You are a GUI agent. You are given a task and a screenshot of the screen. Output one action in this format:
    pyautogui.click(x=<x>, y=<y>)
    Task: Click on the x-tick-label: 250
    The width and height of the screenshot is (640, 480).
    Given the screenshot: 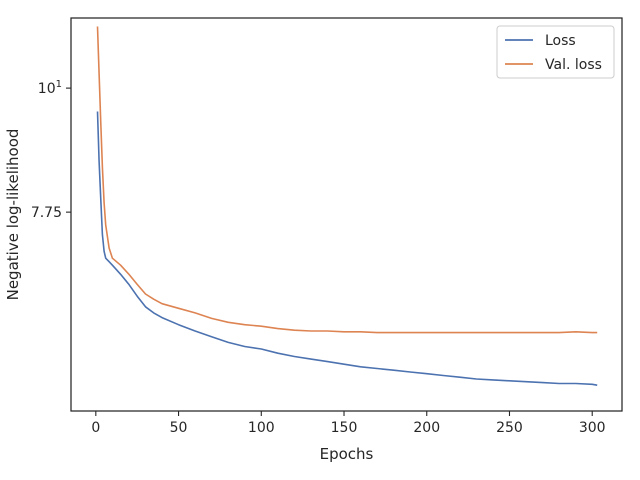 What is the action you would take?
    pyautogui.click(x=509, y=428)
    